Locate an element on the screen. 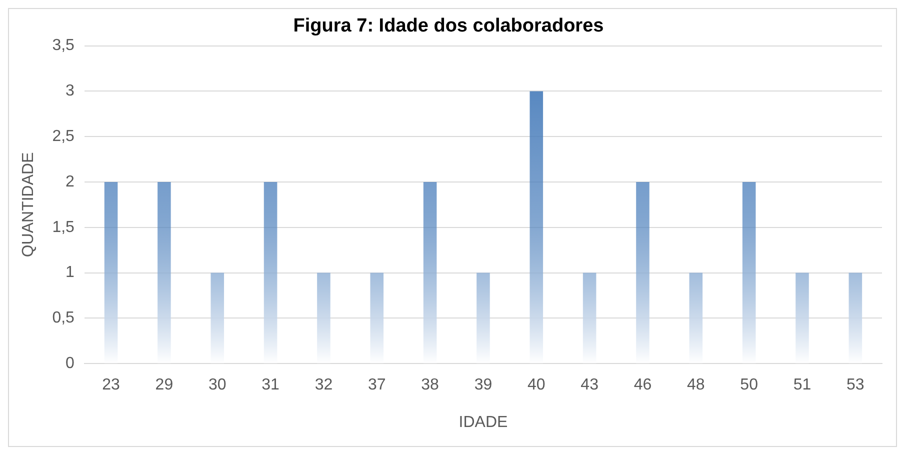  x-tick-label: 40 is located at coordinates (536, 385).